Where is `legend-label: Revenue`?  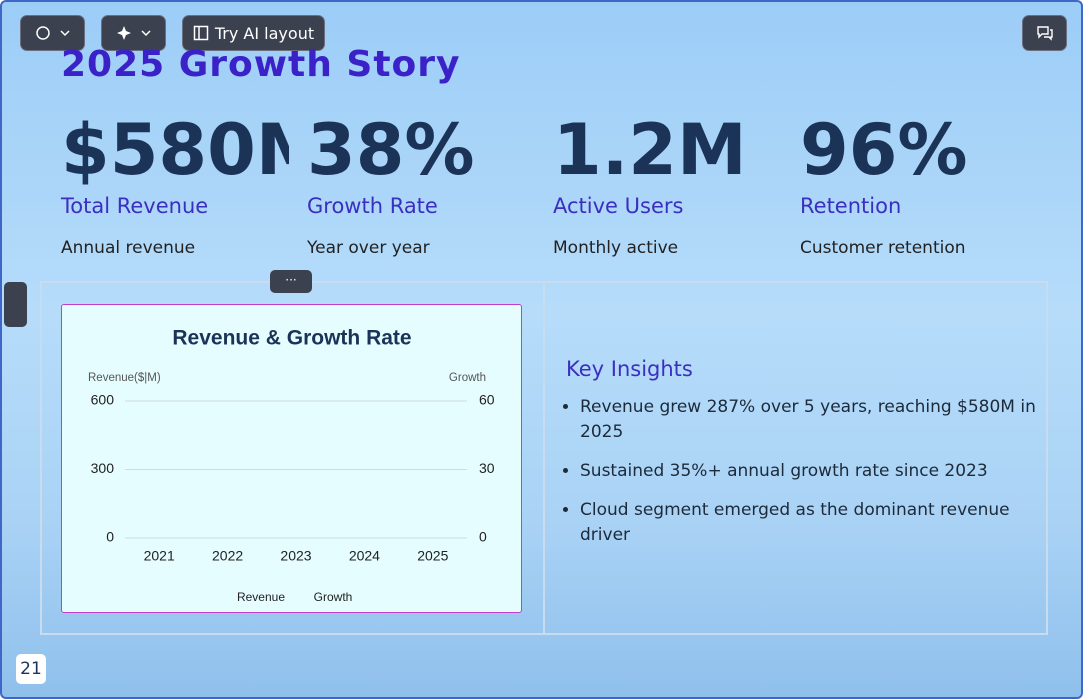 legend-label: Revenue is located at coordinates (261, 597).